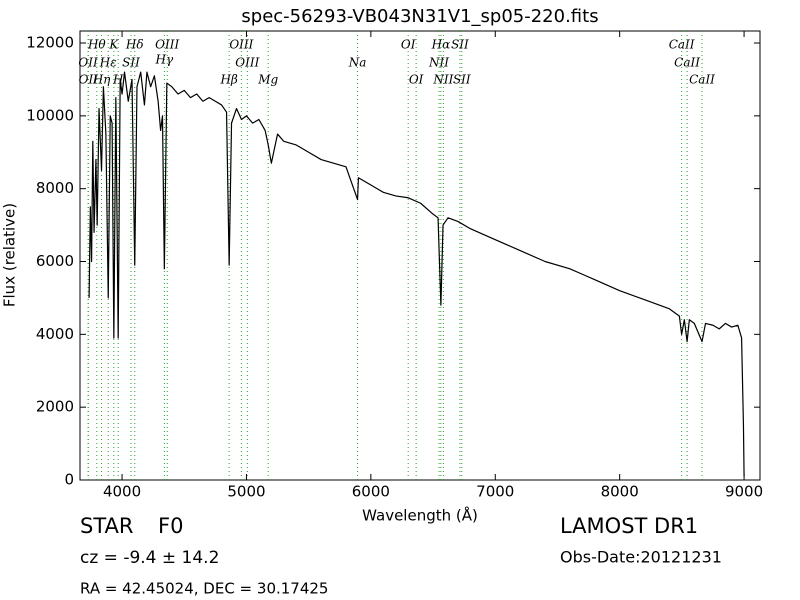  What do you see at coordinates (96, 45) in the screenshot?
I see `spectral-line-label: Hθ` at bounding box center [96, 45].